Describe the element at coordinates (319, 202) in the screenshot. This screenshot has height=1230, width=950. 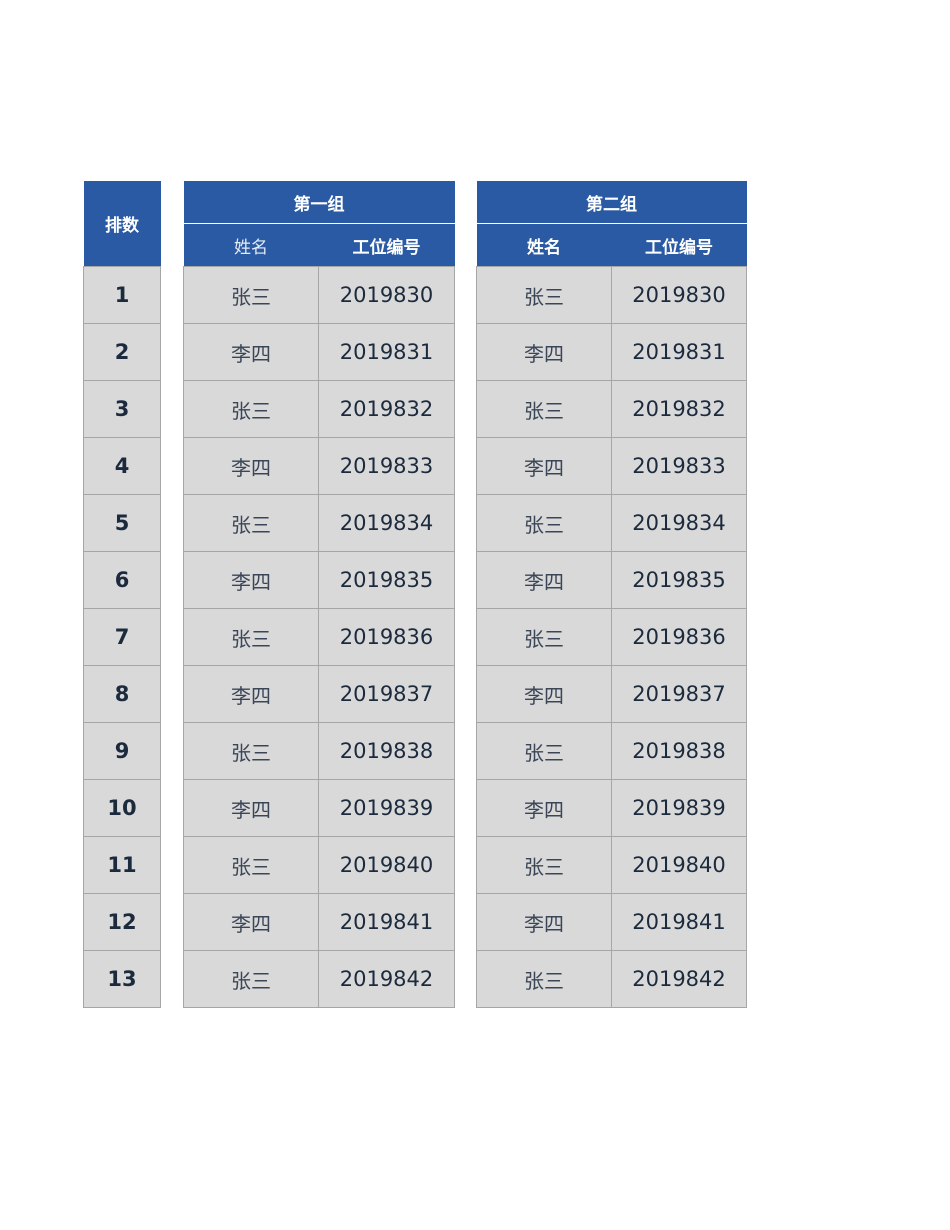
I see `group-title: 第一组` at that location.